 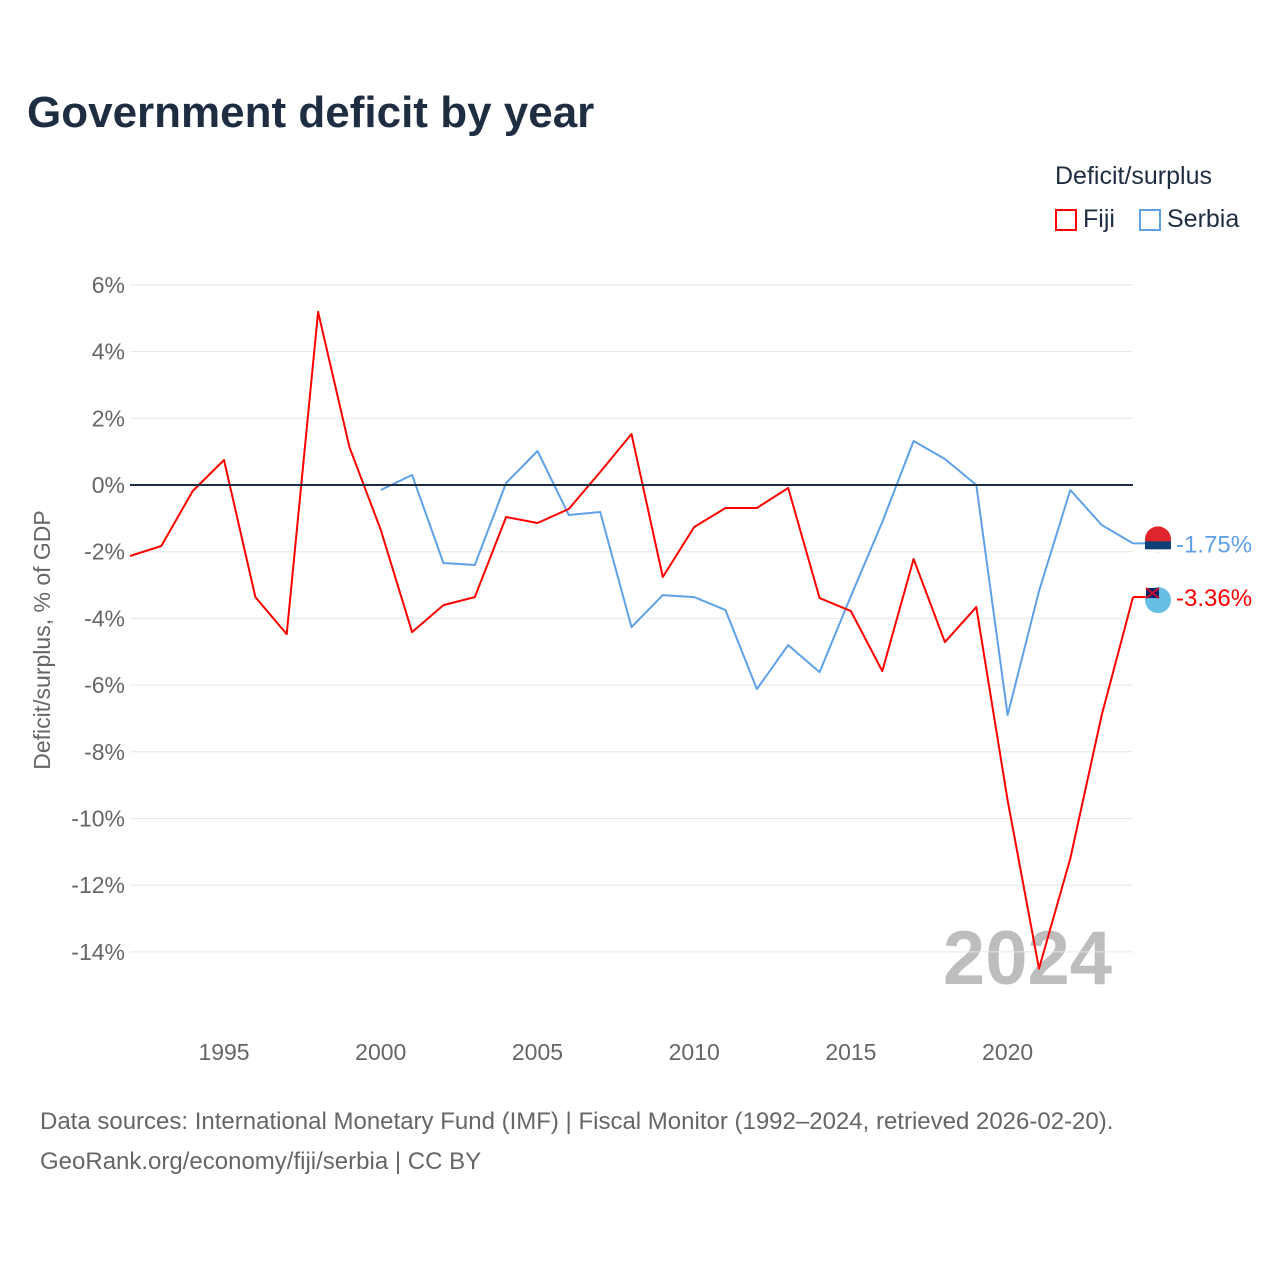 I want to click on x-tick-label: 2005, so click(x=537, y=1052).